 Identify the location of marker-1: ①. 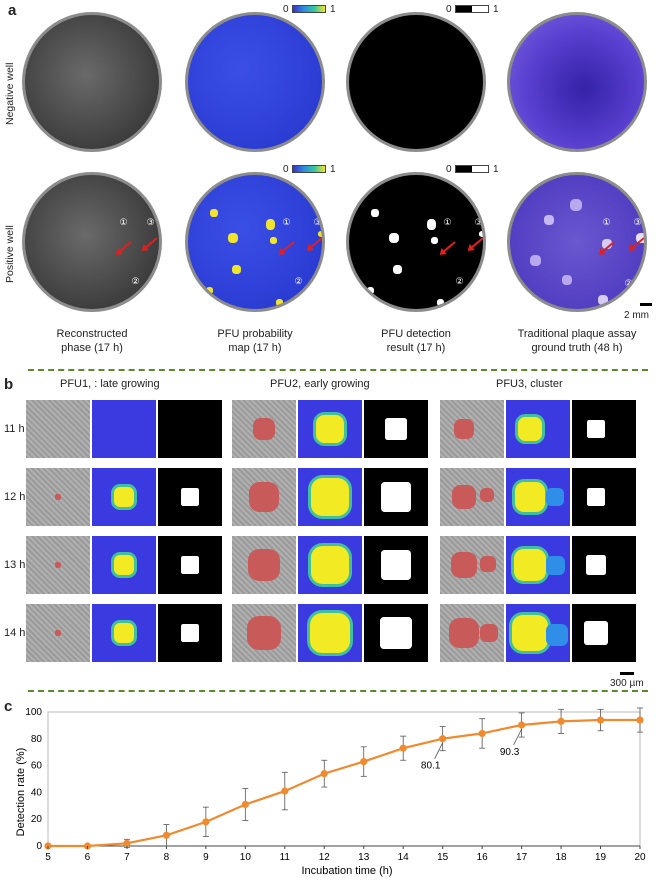
(123, 222).